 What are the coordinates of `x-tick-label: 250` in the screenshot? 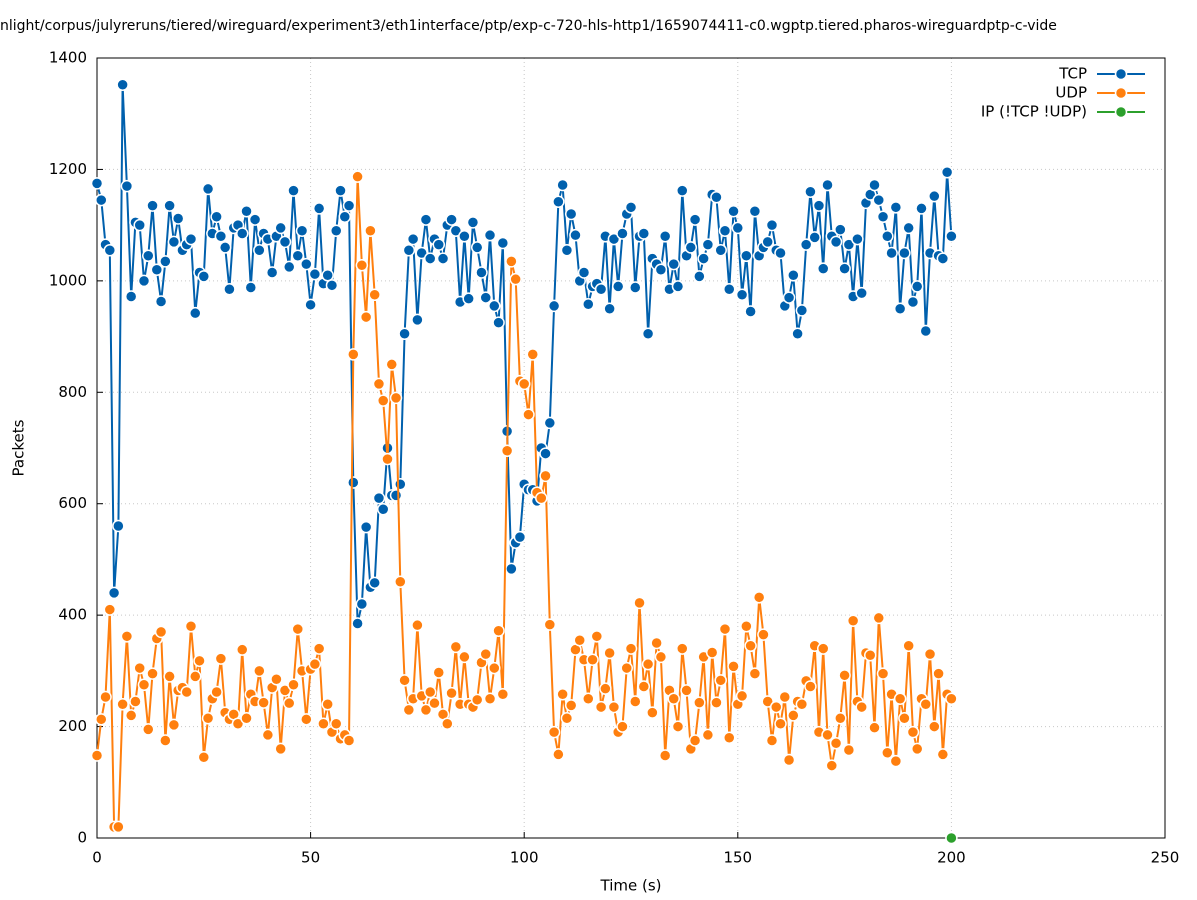 It's located at (1165, 858).